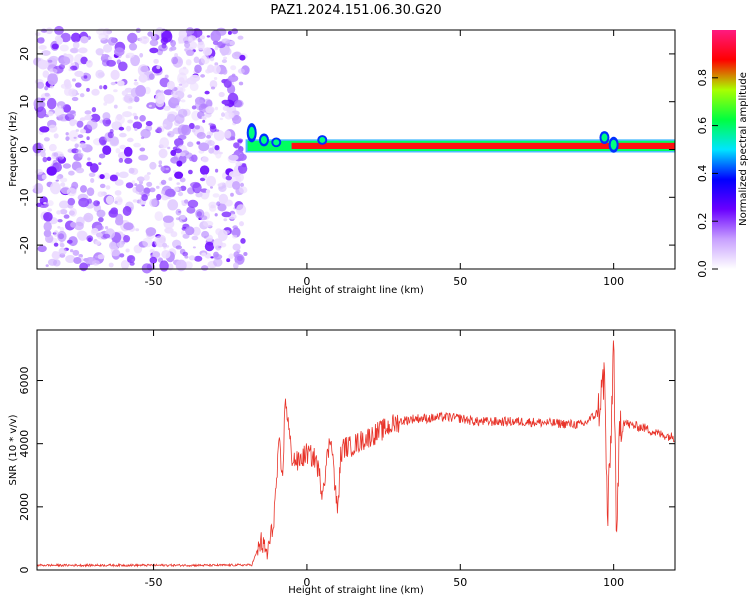  What do you see at coordinates (24, 507) in the screenshot?
I see `y-tick-label: 2000` at bounding box center [24, 507].